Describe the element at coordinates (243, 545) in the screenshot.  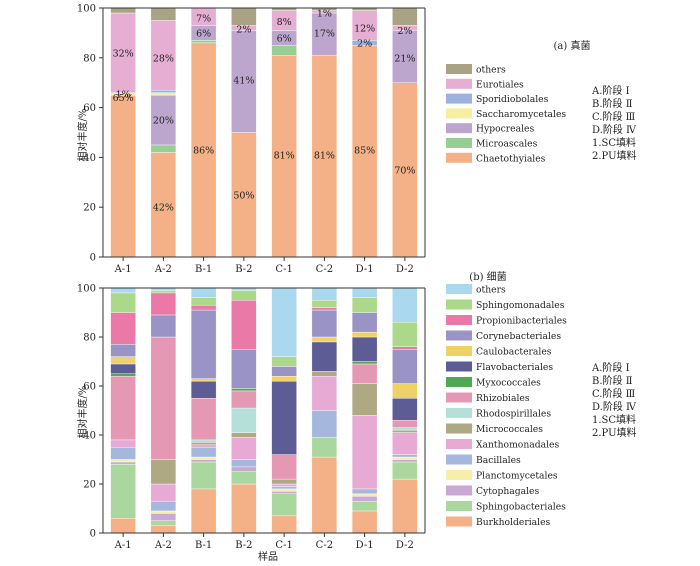
I see `bacteria-x-tick-label: B-2` at that location.